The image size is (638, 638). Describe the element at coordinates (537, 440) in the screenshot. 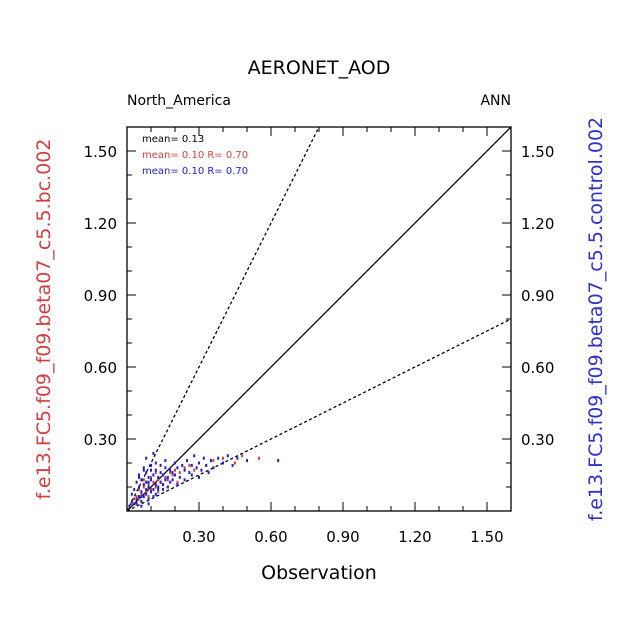

I see `y-tick-label-right: 0.30` at that location.